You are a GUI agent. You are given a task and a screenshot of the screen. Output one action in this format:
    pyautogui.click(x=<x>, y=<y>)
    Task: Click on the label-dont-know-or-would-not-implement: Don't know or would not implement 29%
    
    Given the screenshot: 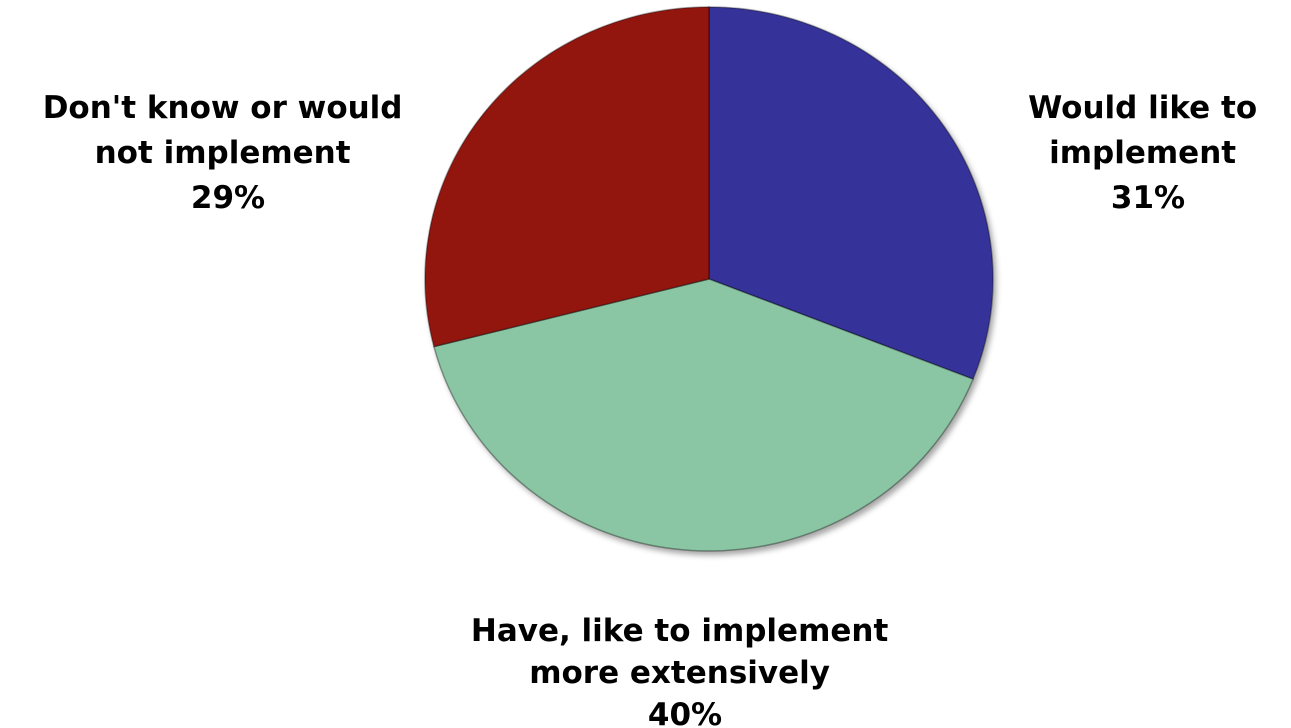 What is the action you would take?
    pyautogui.click(x=228, y=153)
    